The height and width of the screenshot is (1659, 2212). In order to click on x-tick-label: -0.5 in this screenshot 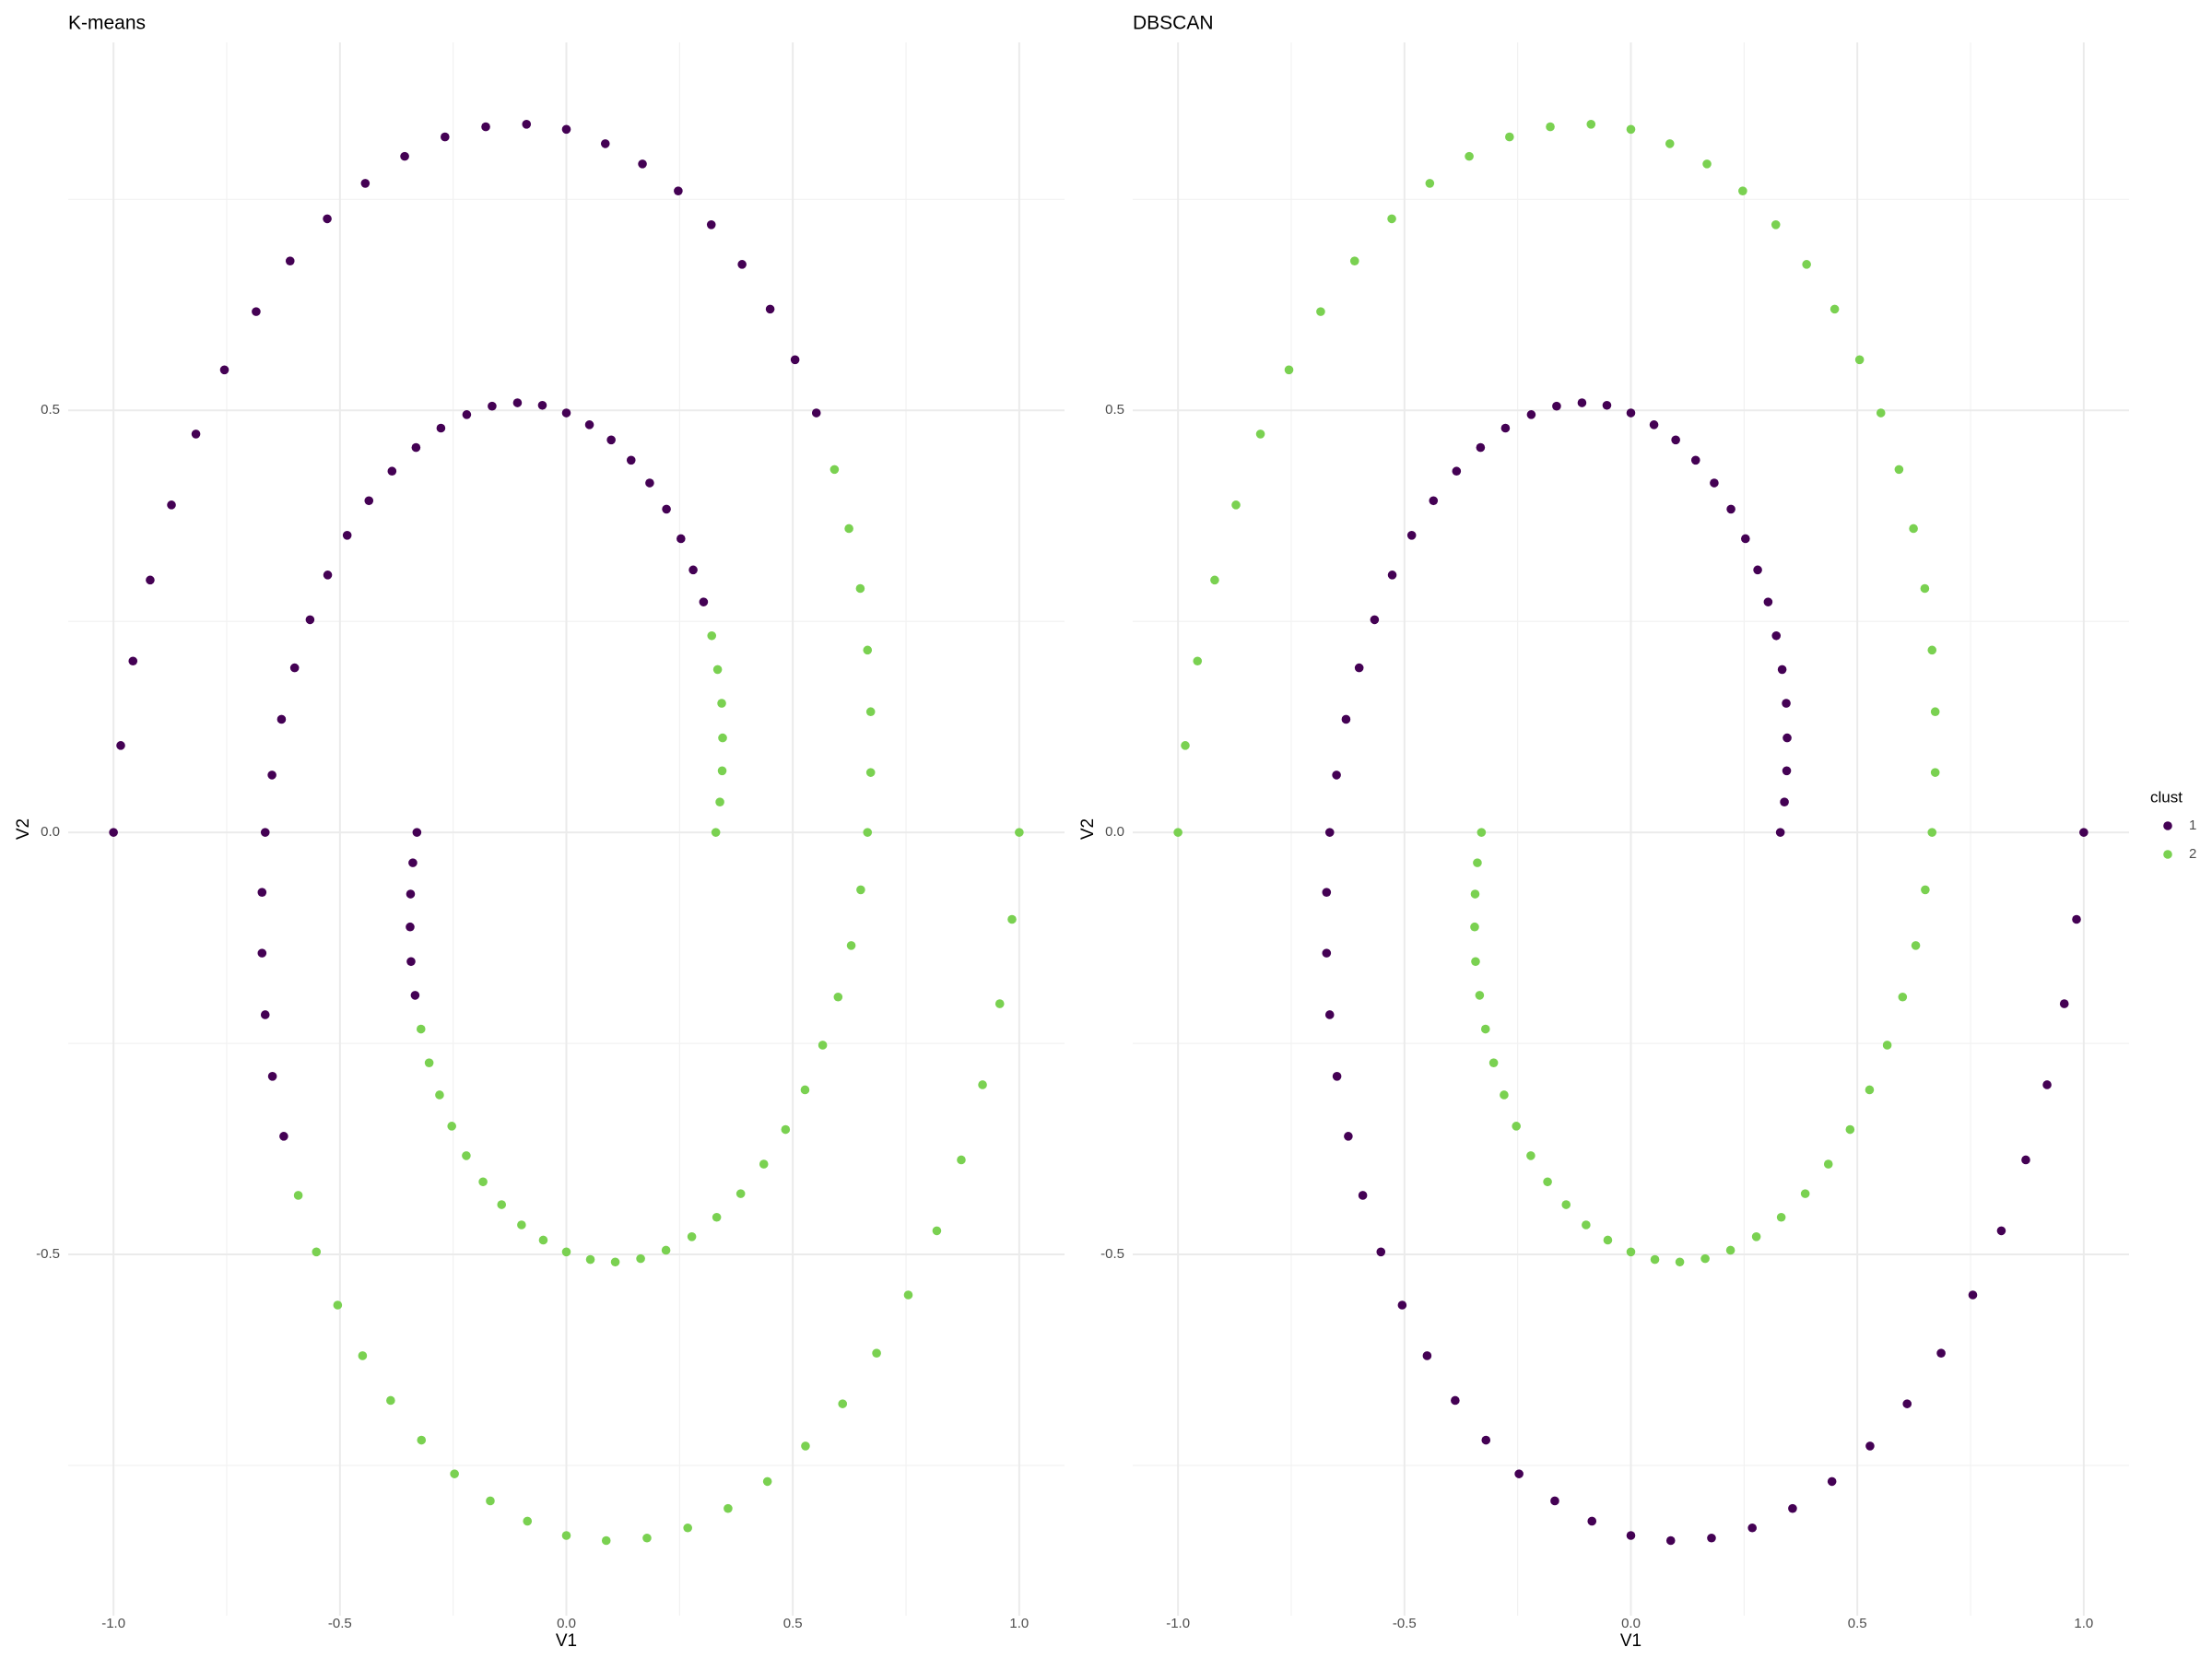, I will do `click(340, 1623)`.